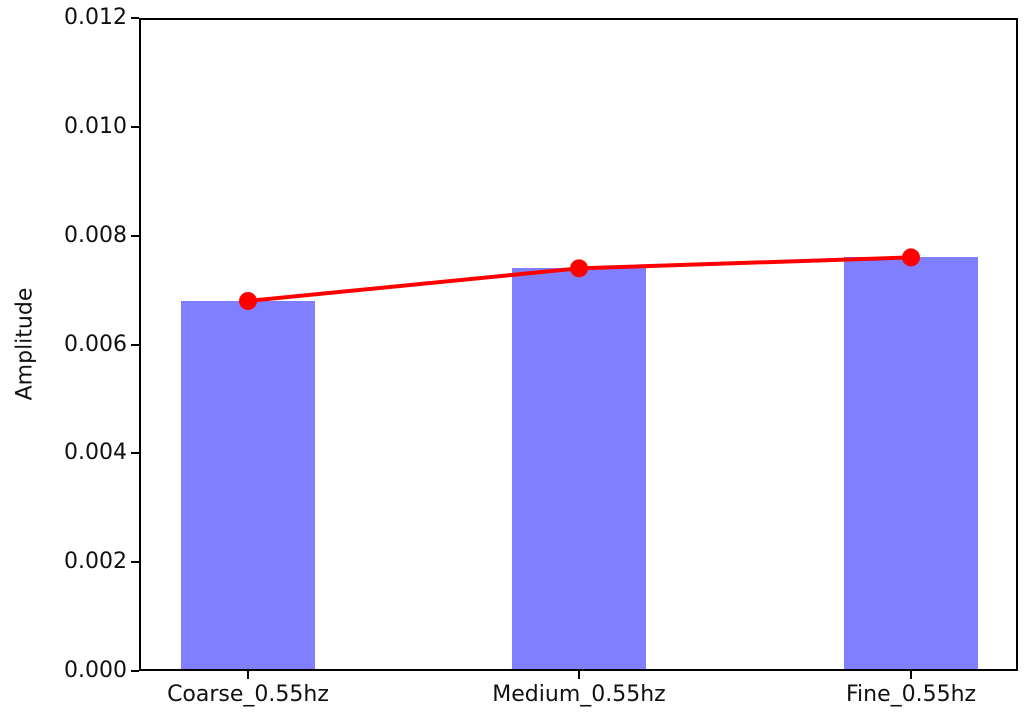 The height and width of the screenshot is (712, 1031). What do you see at coordinates (95, 344) in the screenshot?
I see `y-tick-label: 0.006` at bounding box center [95, 344].